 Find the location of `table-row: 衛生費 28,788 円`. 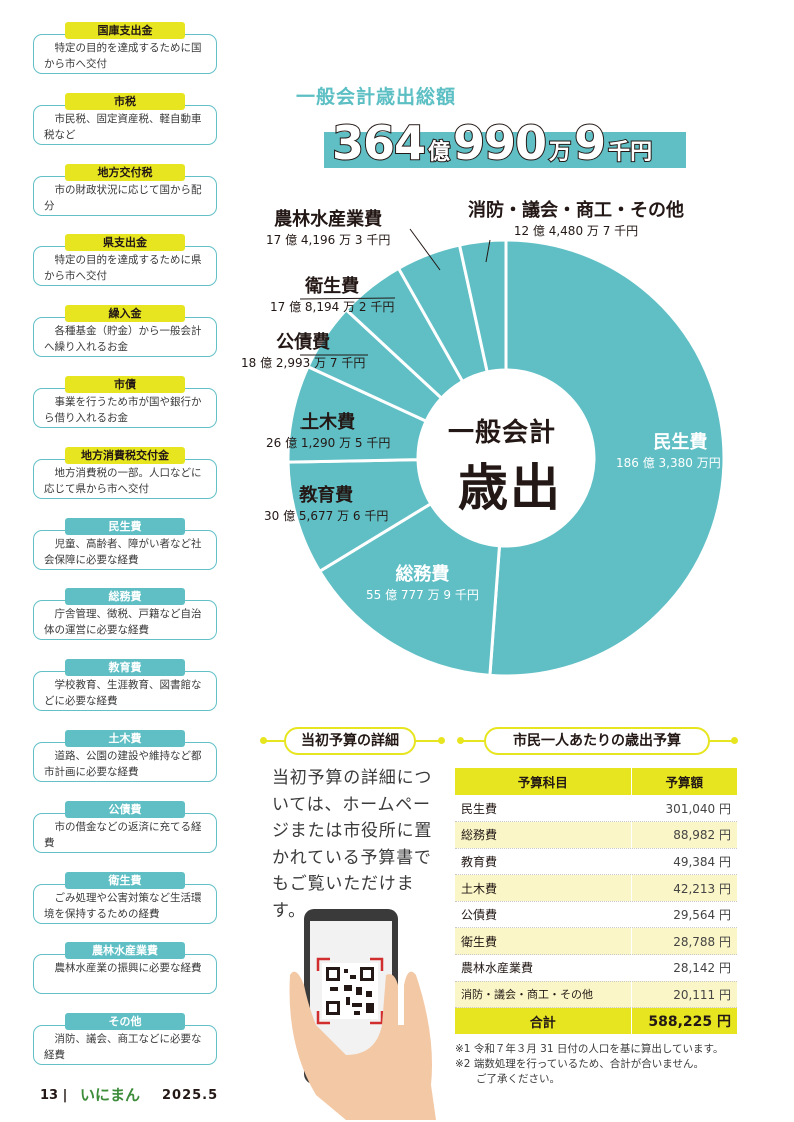

table-row: 衛生費 28,788 円 is located at coordinates (596, 941).